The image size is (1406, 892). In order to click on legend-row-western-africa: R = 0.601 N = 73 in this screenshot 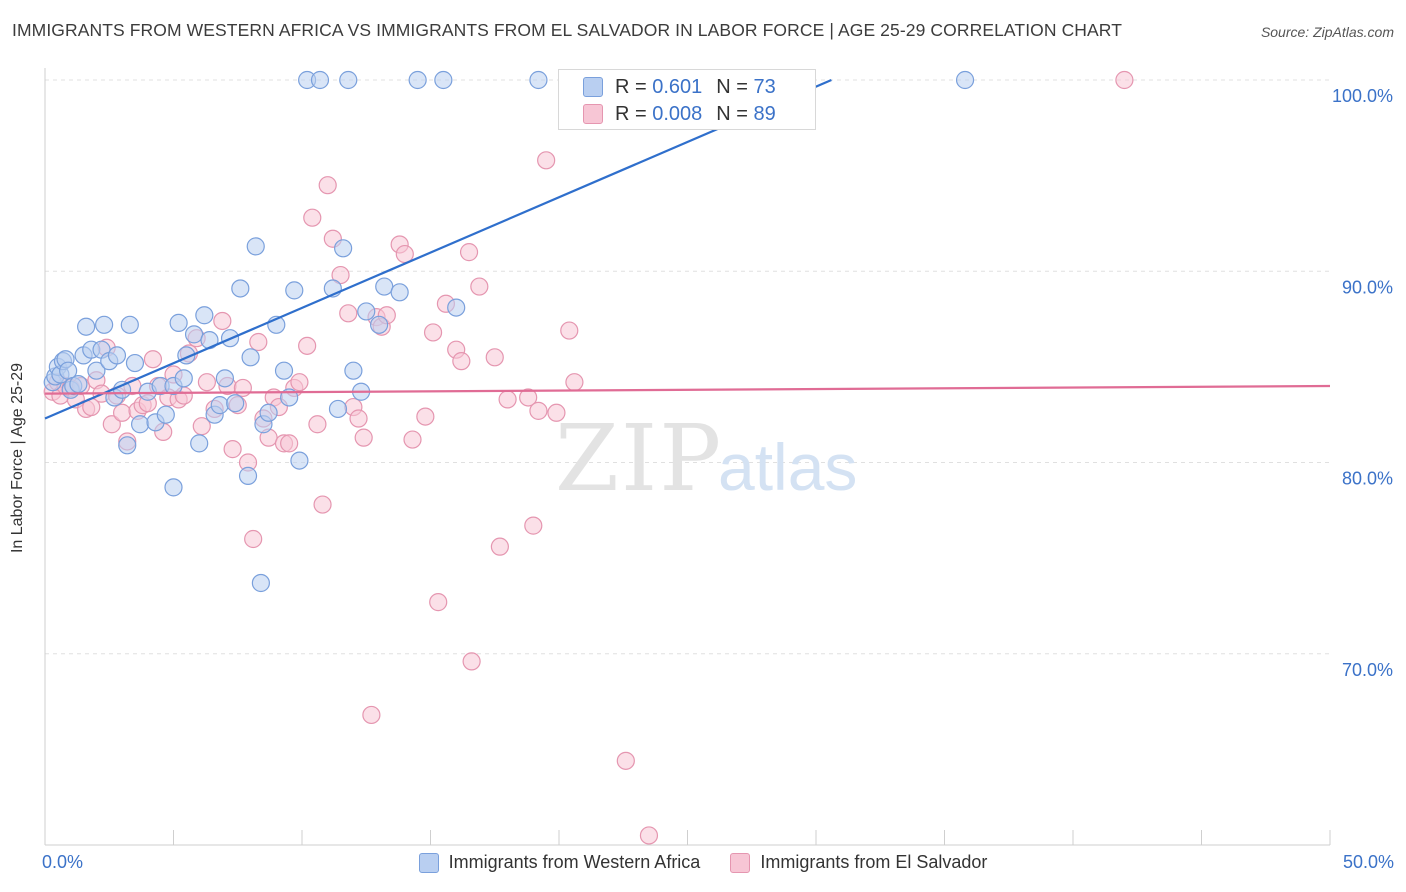, I will do `click(679, 87)`.